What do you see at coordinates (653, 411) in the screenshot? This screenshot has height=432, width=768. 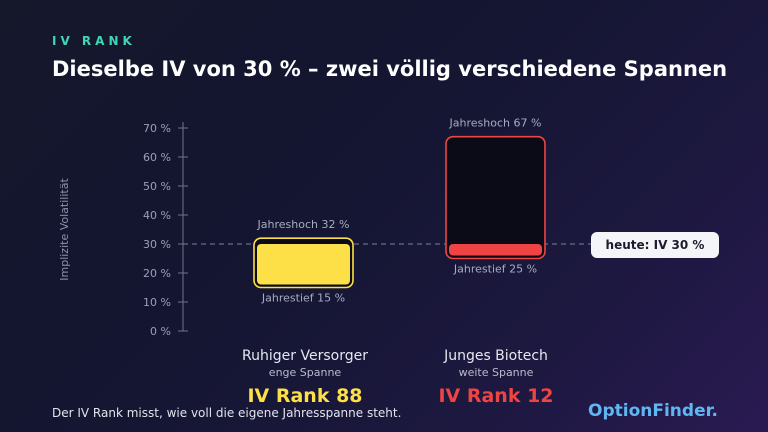 I see `brand-logo: OptionFinder.` at bounding box center [653, 411].